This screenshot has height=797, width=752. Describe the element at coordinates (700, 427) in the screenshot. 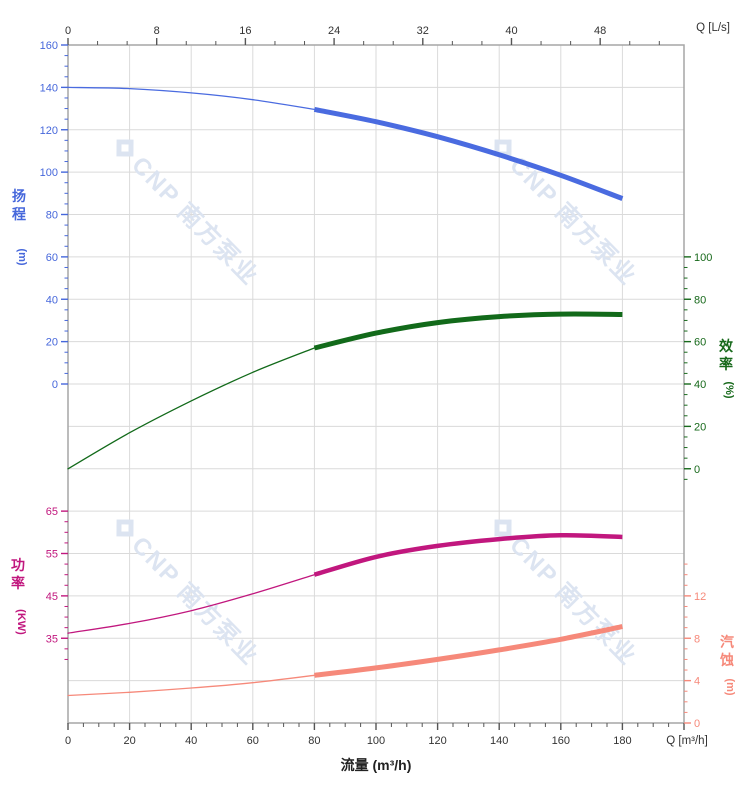

I see `efficiency-tick-label: 20` at that location.